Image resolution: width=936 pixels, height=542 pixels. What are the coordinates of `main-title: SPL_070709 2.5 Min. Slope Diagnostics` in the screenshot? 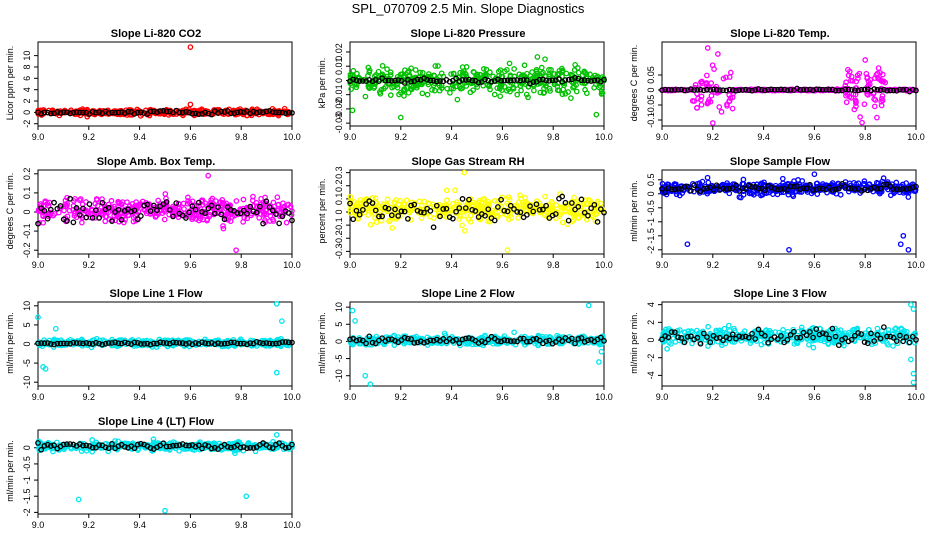 It's located at (468, 8).